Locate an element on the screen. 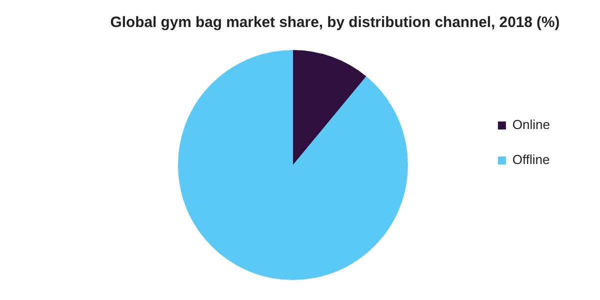  legend-label: Online is located at coordinates (531, 124).